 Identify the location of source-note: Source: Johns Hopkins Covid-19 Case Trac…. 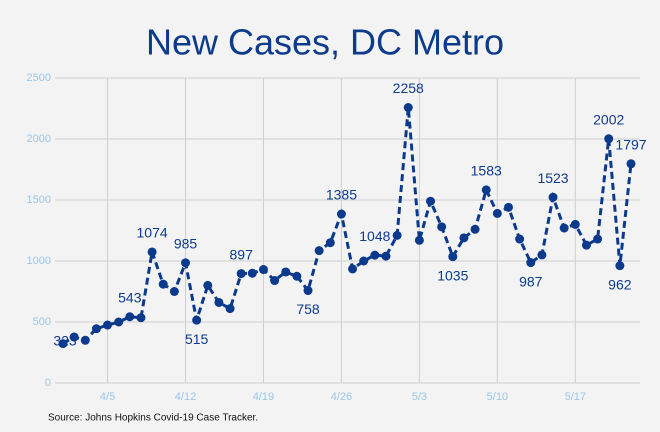
(153, 418).